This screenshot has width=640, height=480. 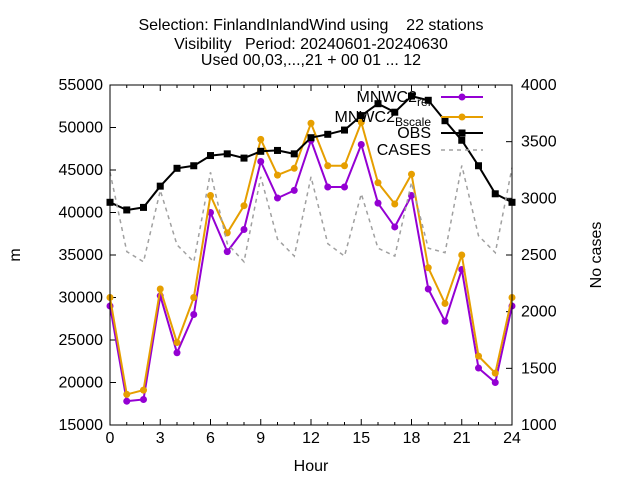 What do you see at coordinates (414, 133) in the screenshot?
I see `legend-label: OBS` at bounding box center [414, 133].